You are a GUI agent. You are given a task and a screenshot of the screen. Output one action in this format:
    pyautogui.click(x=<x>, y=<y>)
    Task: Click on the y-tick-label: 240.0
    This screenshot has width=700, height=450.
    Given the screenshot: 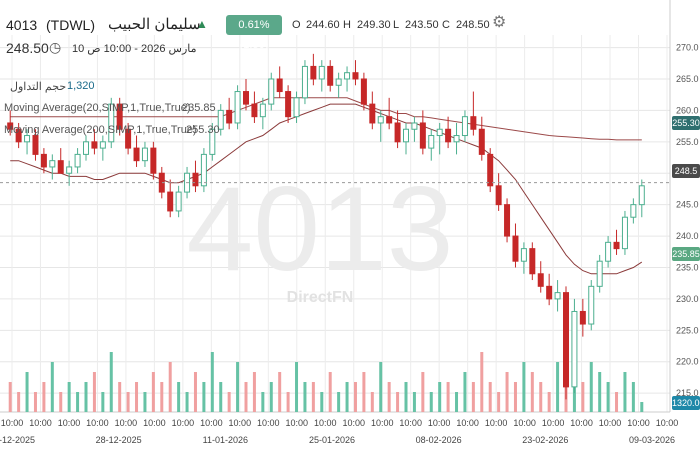 What is the action you would take?
    pyautogui.click(x=687, y=236)
    